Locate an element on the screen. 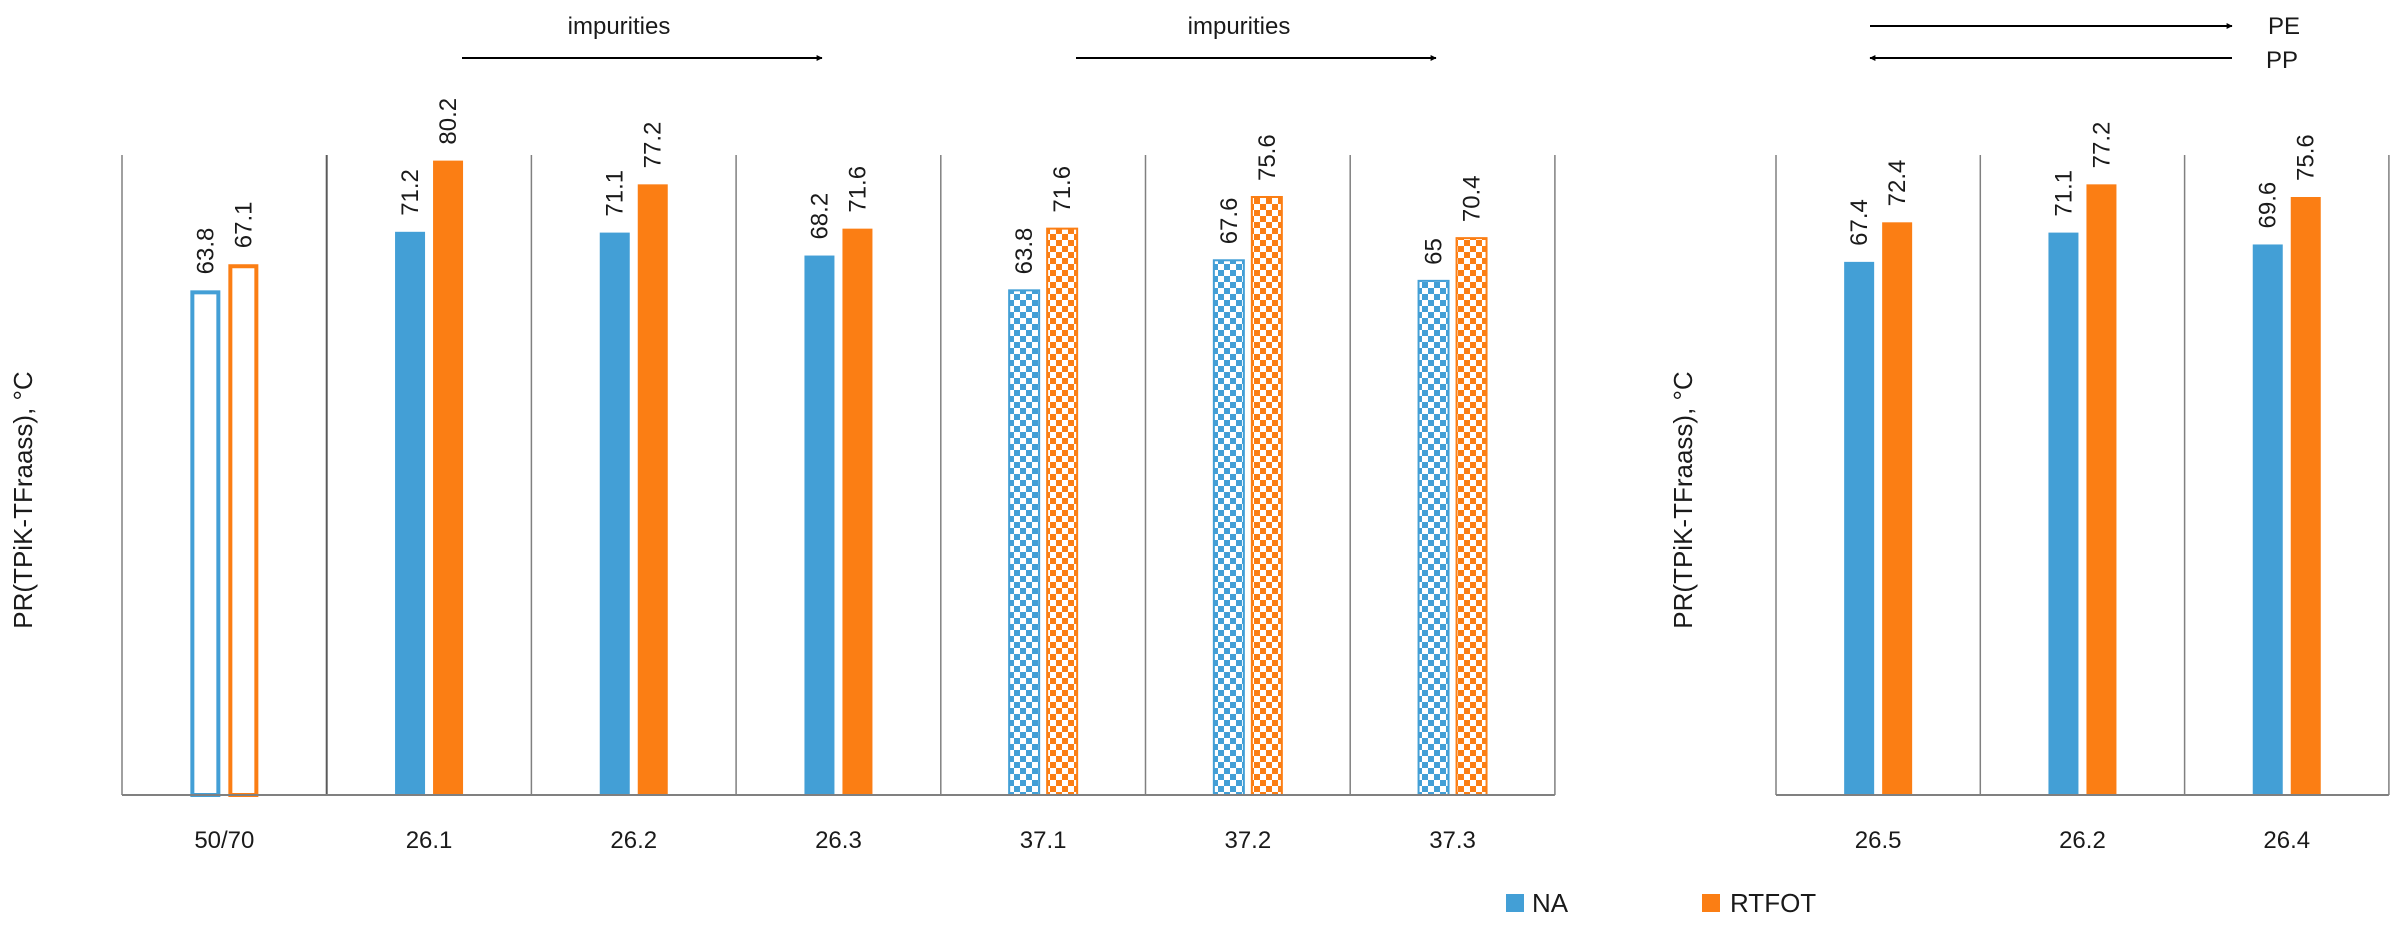 This screenshot has height=936, width=2406. data-label-rtfot: 67.1 is located at coordinates (243, 225).